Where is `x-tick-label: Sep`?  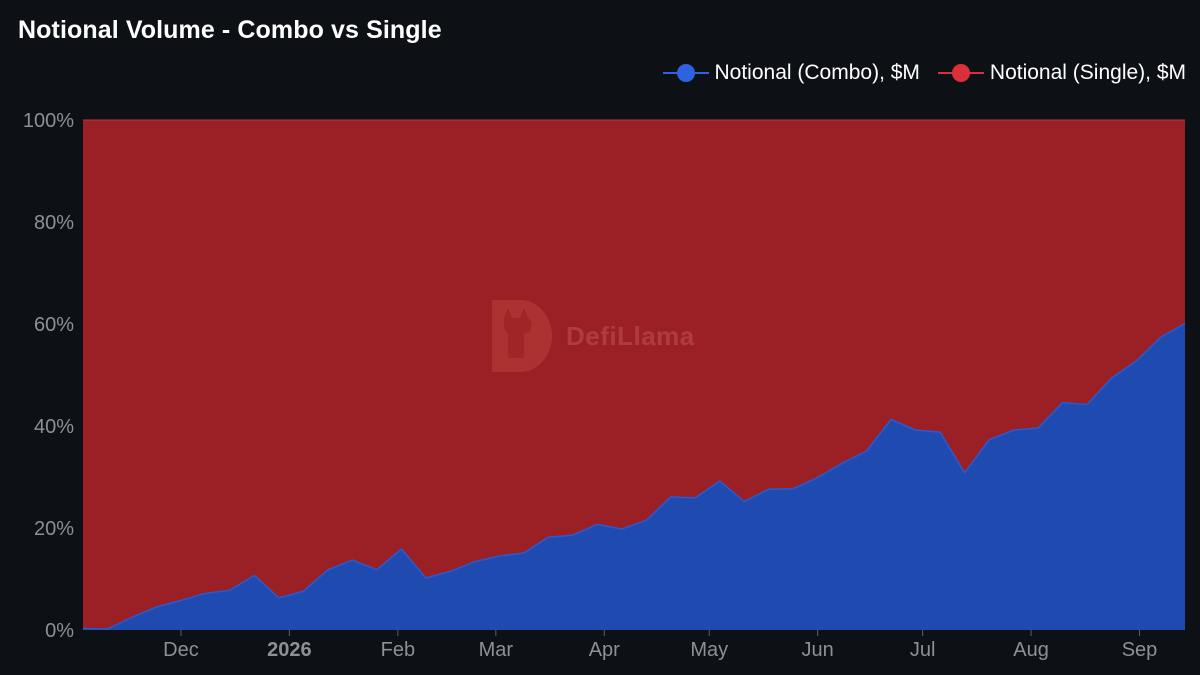 x-tick-label: Sep is located at coordinates (1140, 650).